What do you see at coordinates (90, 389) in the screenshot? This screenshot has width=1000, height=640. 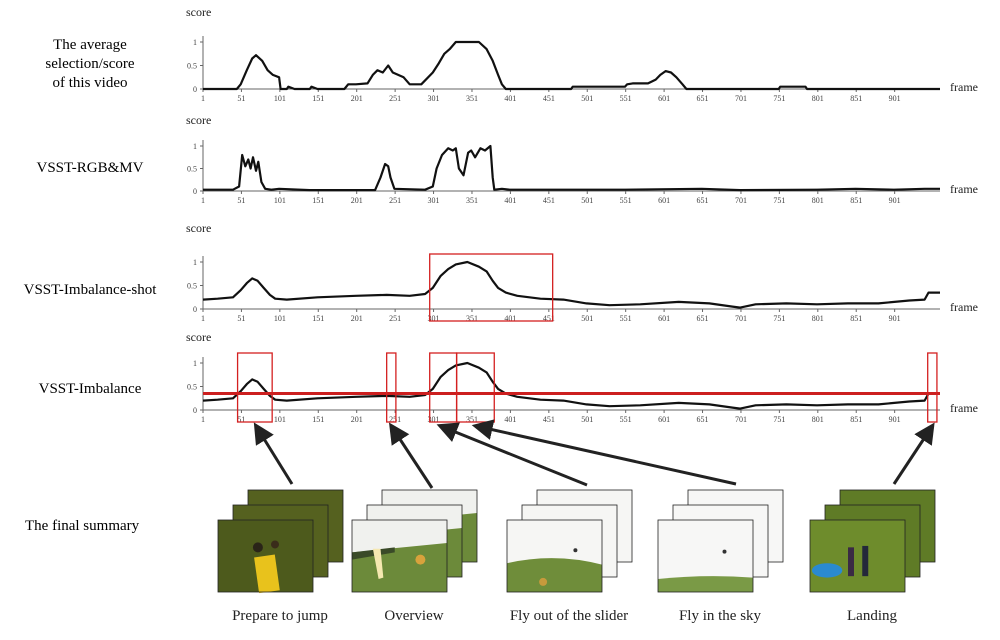 I see `row-label-line: VSST-Imbalance` at bounding box center [90, 389].